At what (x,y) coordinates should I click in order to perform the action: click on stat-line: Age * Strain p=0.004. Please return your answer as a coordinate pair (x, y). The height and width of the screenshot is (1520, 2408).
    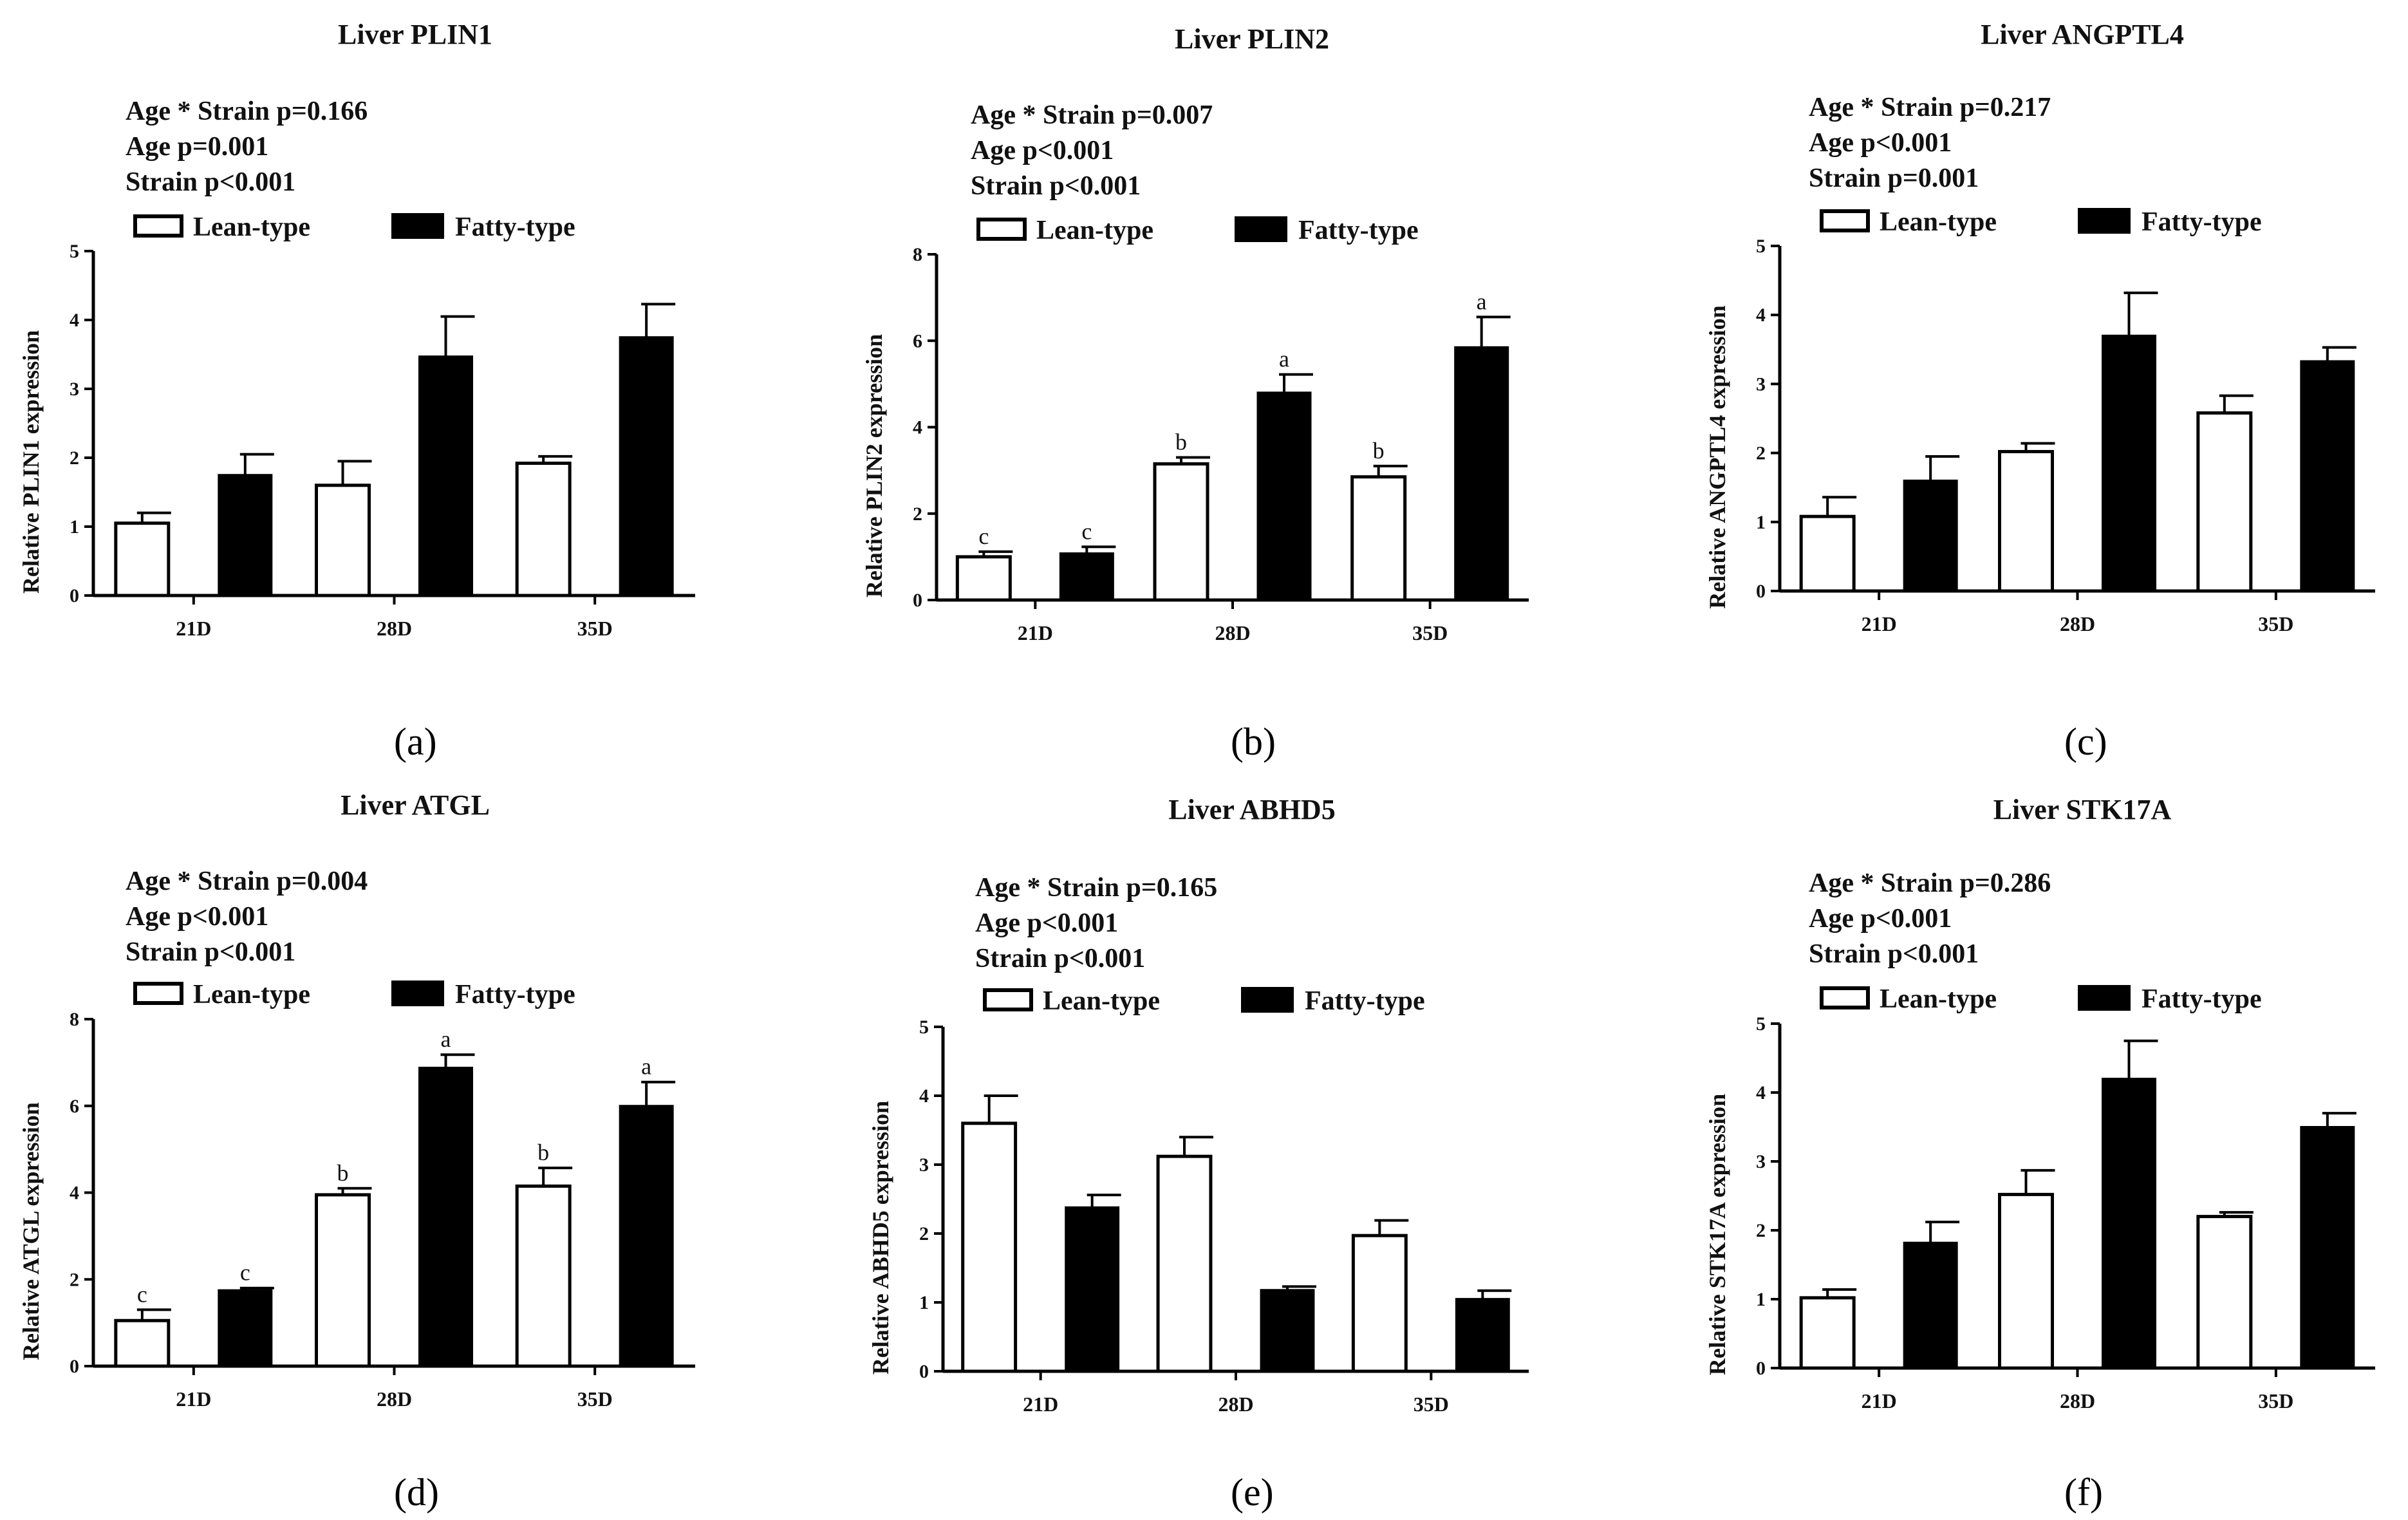
    Looking at the image, I should click on (247, 881).